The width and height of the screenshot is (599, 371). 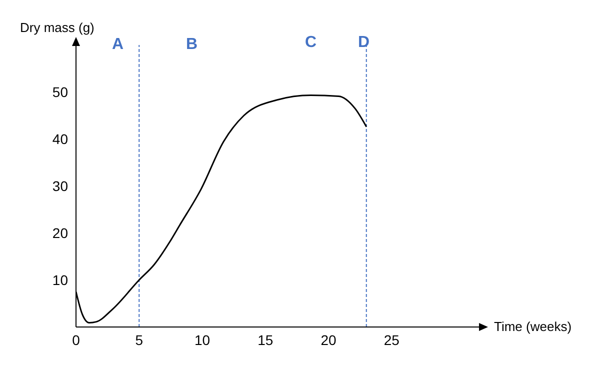 I want to click on y-tick-label: 20, so click(x=60, y=232).